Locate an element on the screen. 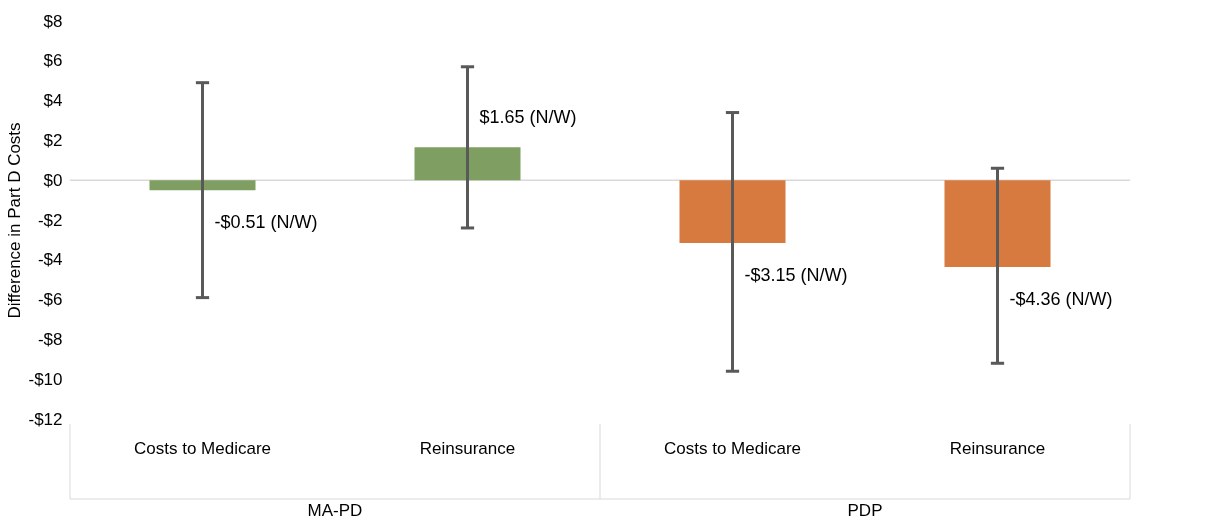 The height and width of the screenshot is (527, 1223). data-label: -$4.36 (N/W) is located at coordinates (1061, 298).